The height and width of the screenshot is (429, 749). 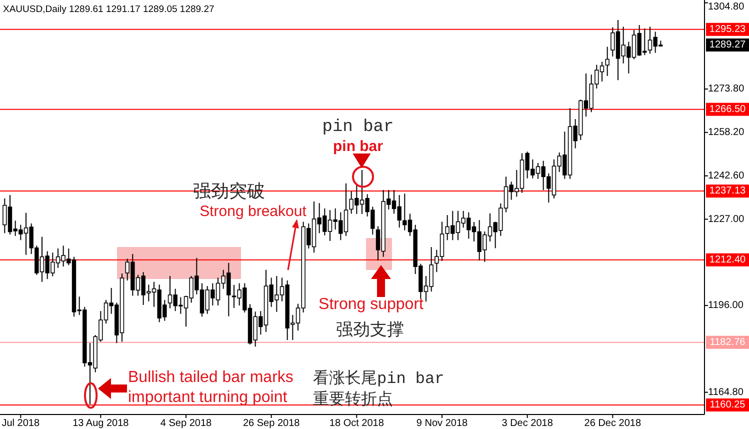 I want to click on ref-line-label: 1160.25, so click(x=728, y=405).